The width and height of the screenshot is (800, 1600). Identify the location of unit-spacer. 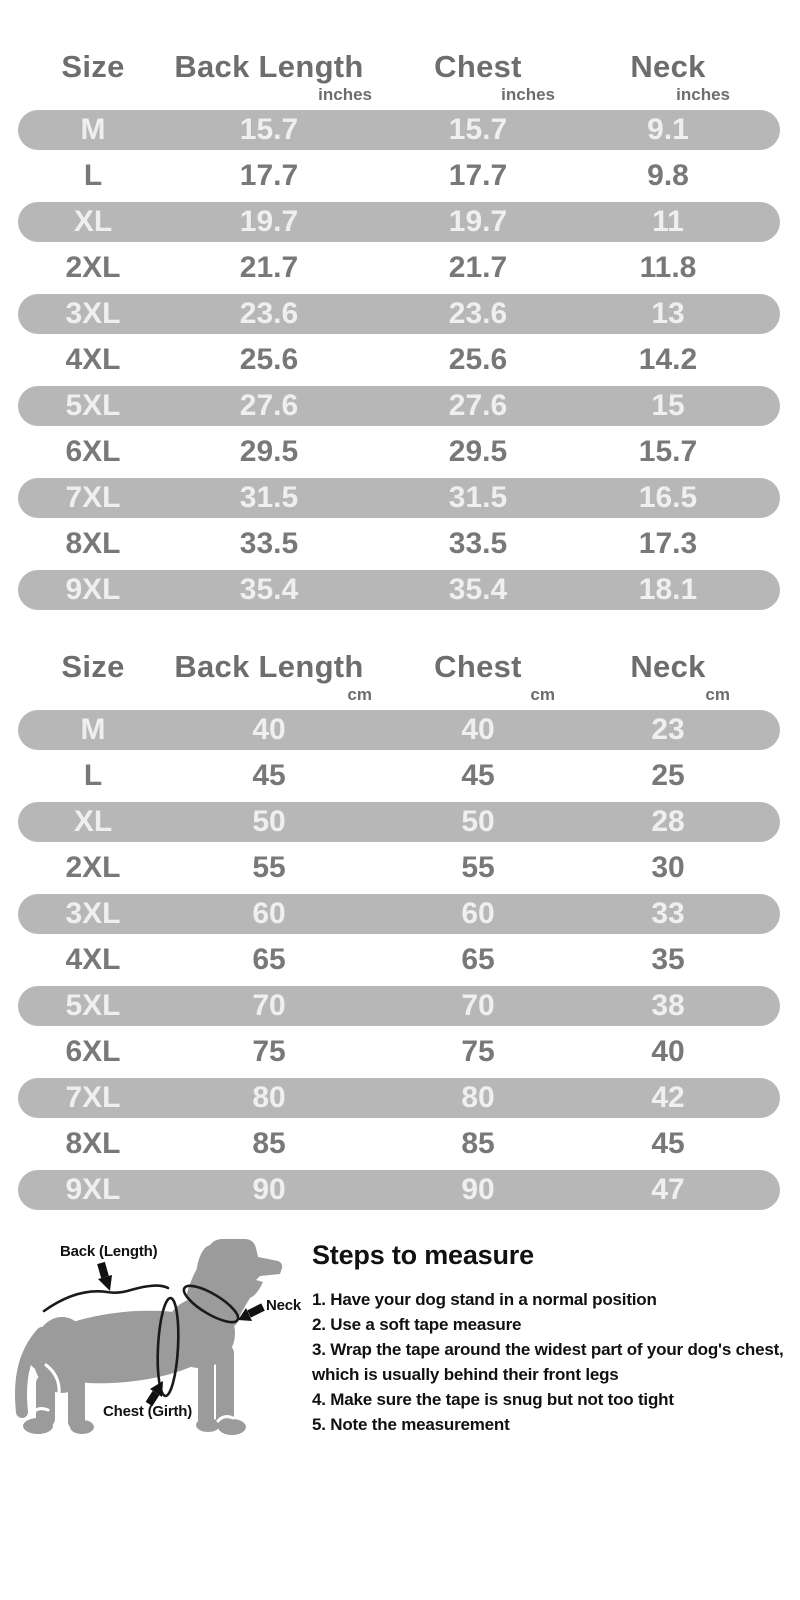
(93, 95).